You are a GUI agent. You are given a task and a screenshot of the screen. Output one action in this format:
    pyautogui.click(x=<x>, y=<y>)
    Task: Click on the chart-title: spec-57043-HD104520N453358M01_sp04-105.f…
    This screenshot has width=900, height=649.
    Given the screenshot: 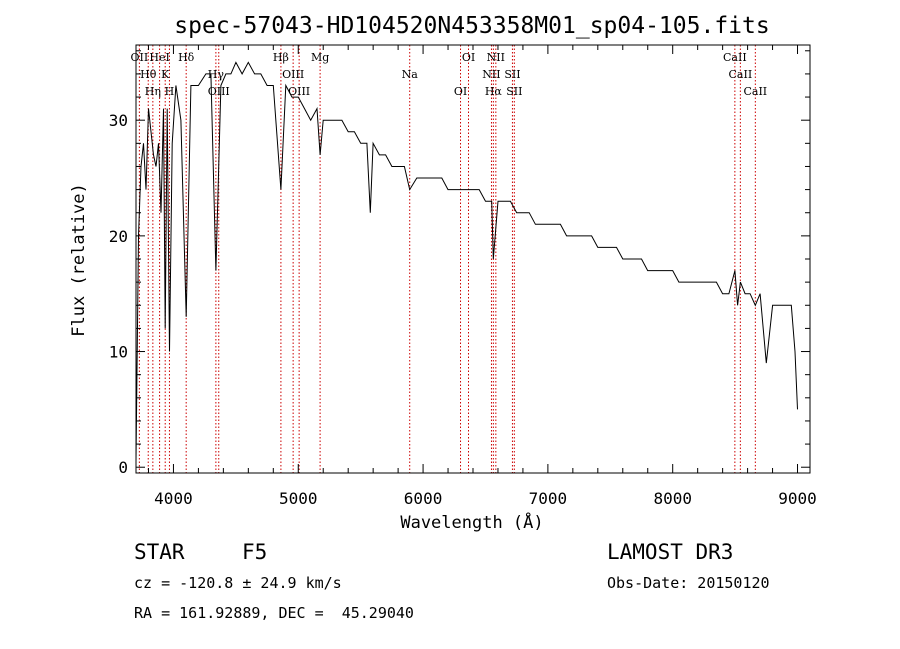 What is the action you would take?
    pyautogui.click(x=471, y=26)
    